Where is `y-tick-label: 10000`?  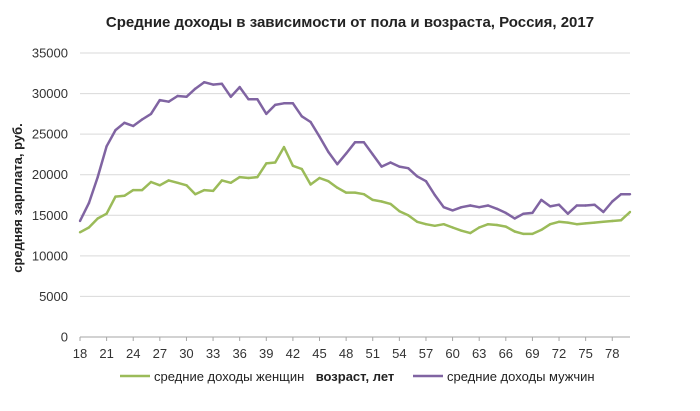
y-tick-label: 10000 is located at coordinates (50, 255).